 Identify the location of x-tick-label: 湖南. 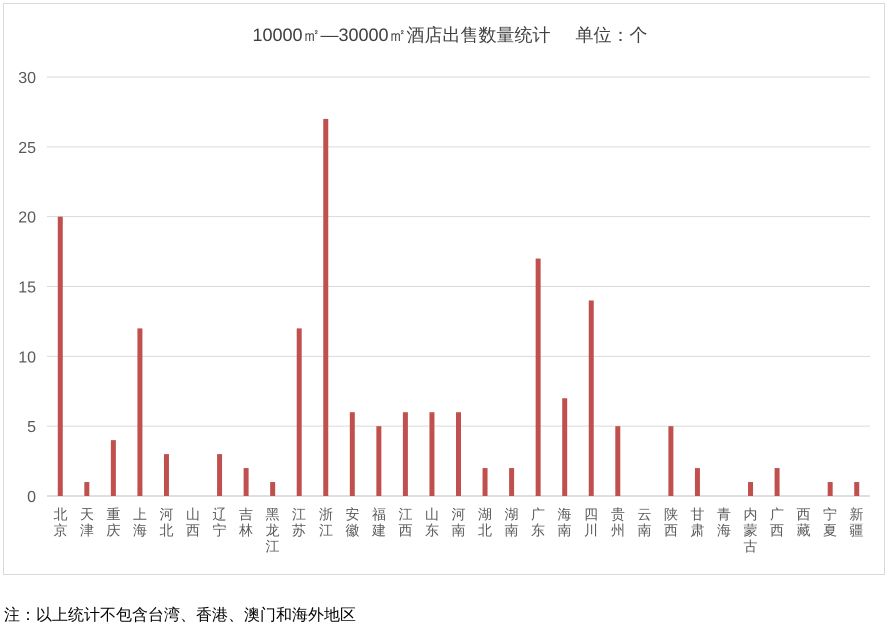
(511, 522).